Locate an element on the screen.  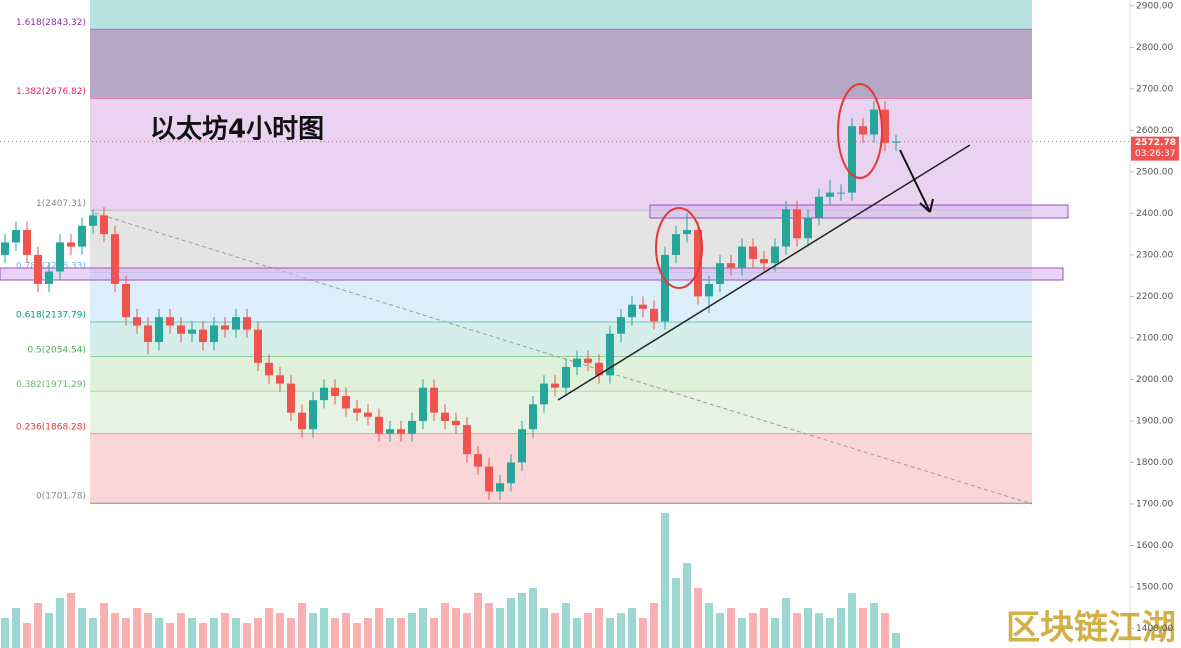
countdown: 03:26:37 is located at coordinates (1155, 154).